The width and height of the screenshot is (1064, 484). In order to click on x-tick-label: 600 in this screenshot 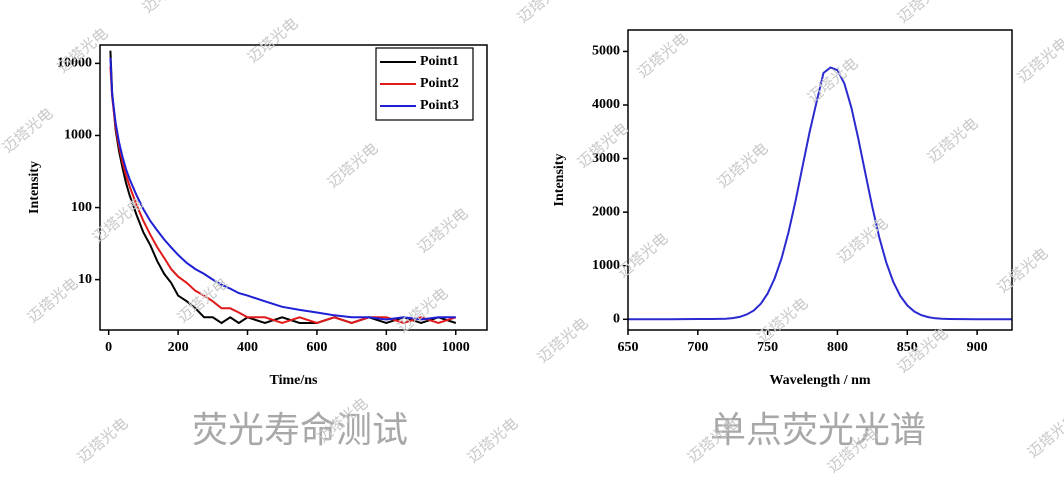, I will do `click(316, 347)`.